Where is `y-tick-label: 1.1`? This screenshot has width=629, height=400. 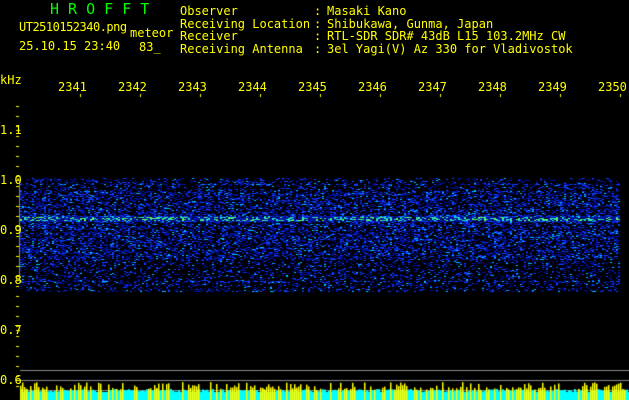 y-tick-label: 1.1 is located at coordinates (11, 130).